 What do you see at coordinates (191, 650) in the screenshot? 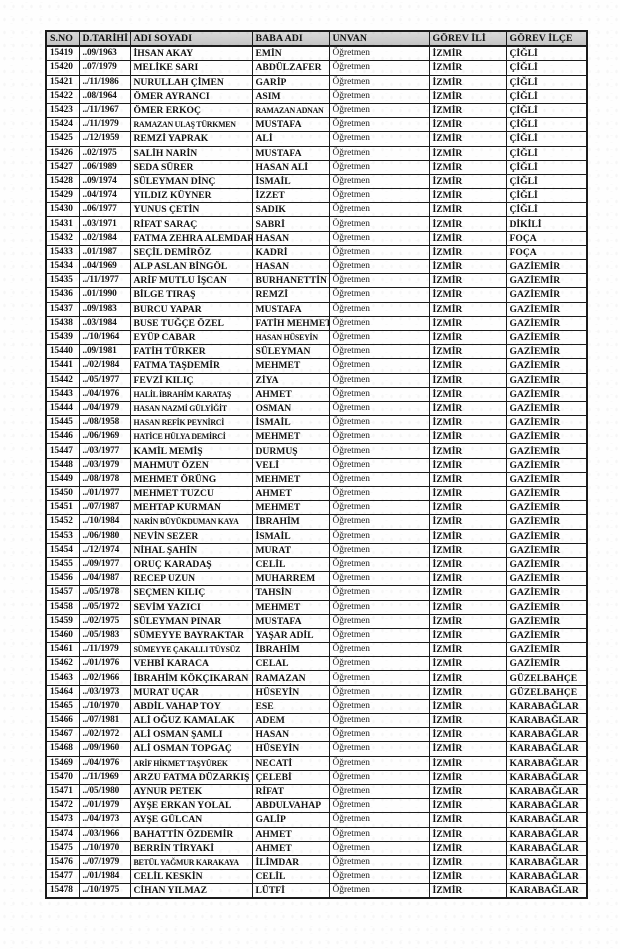
I see `cell-name-surname: SÜMEYYE ÇAKALLI TÜYSÜZ` at bounding box center [191, 650].